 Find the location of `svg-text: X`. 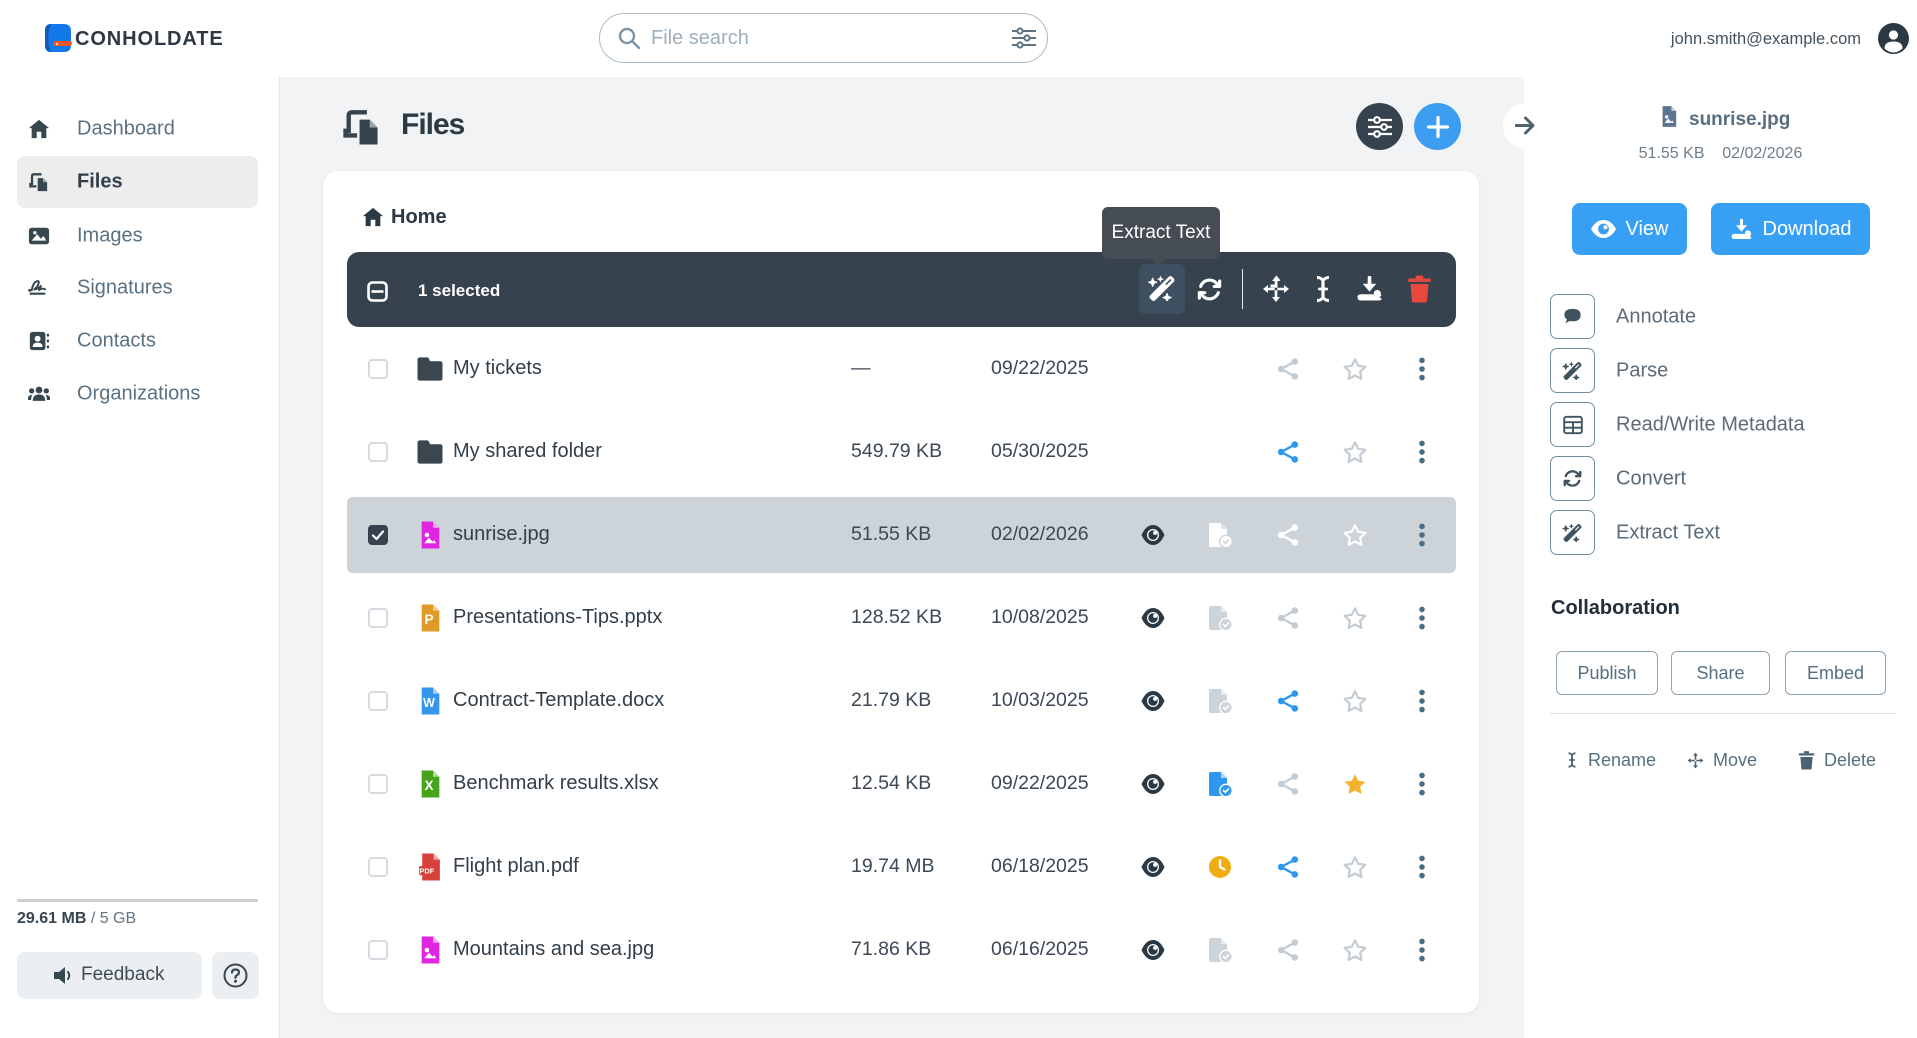

svg-text: X is located at coordinates (428, 785).